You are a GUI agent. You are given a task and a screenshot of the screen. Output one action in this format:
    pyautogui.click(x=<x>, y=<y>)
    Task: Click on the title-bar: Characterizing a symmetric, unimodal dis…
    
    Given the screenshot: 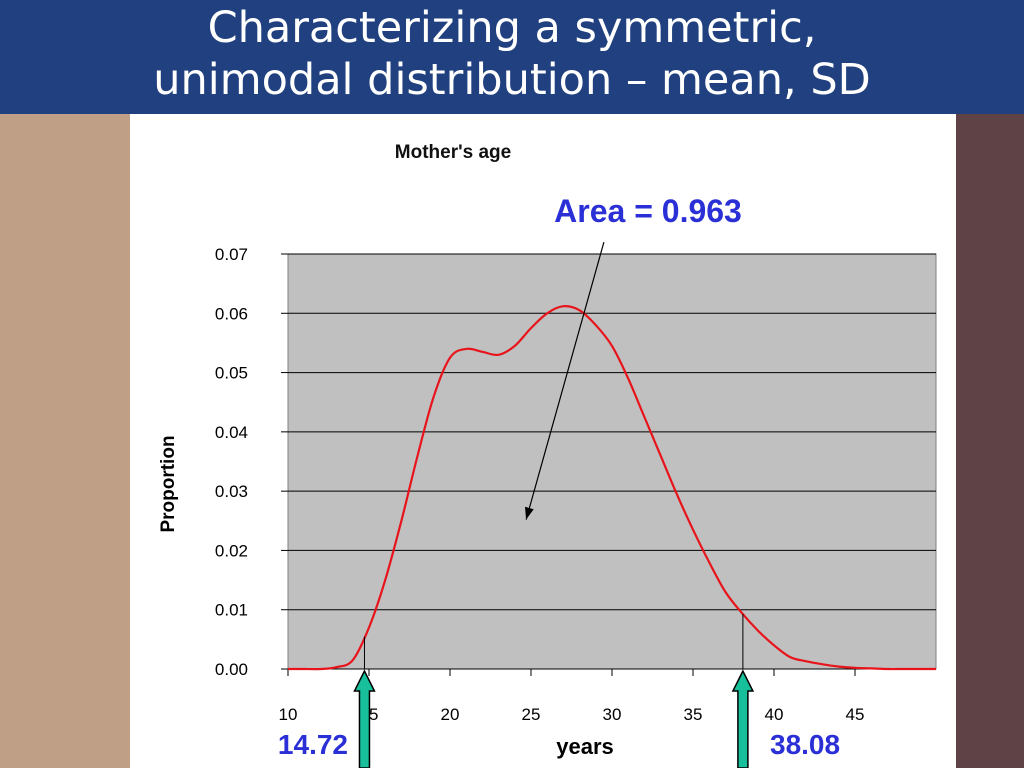 What is the action you would take?
    pyautogui.click(x=512, y=57)
    